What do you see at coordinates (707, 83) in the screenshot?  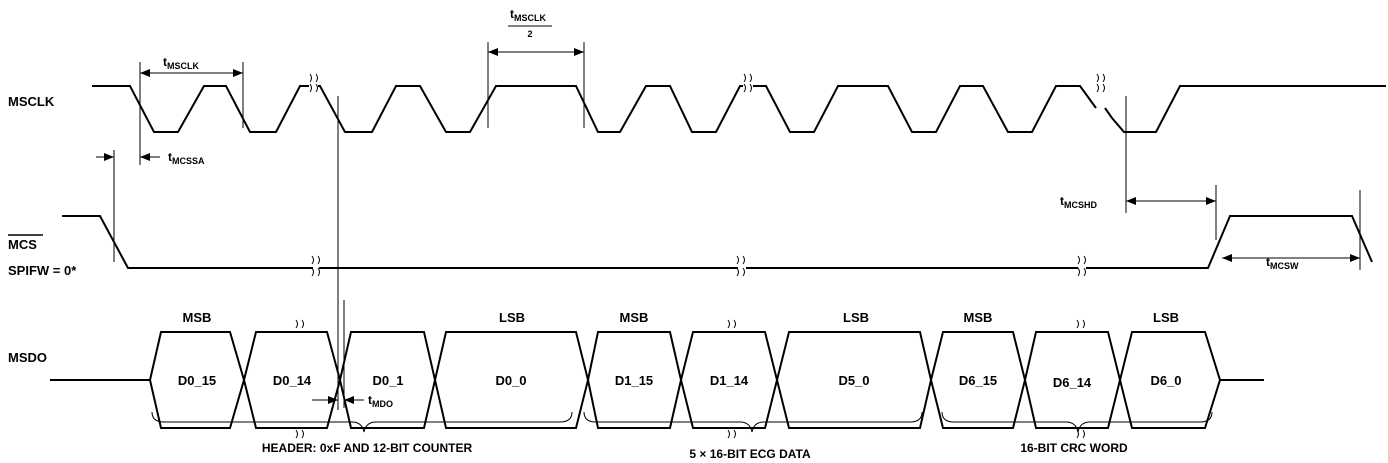 I see `msclk-break-marks` at bounding box center [707, 83].